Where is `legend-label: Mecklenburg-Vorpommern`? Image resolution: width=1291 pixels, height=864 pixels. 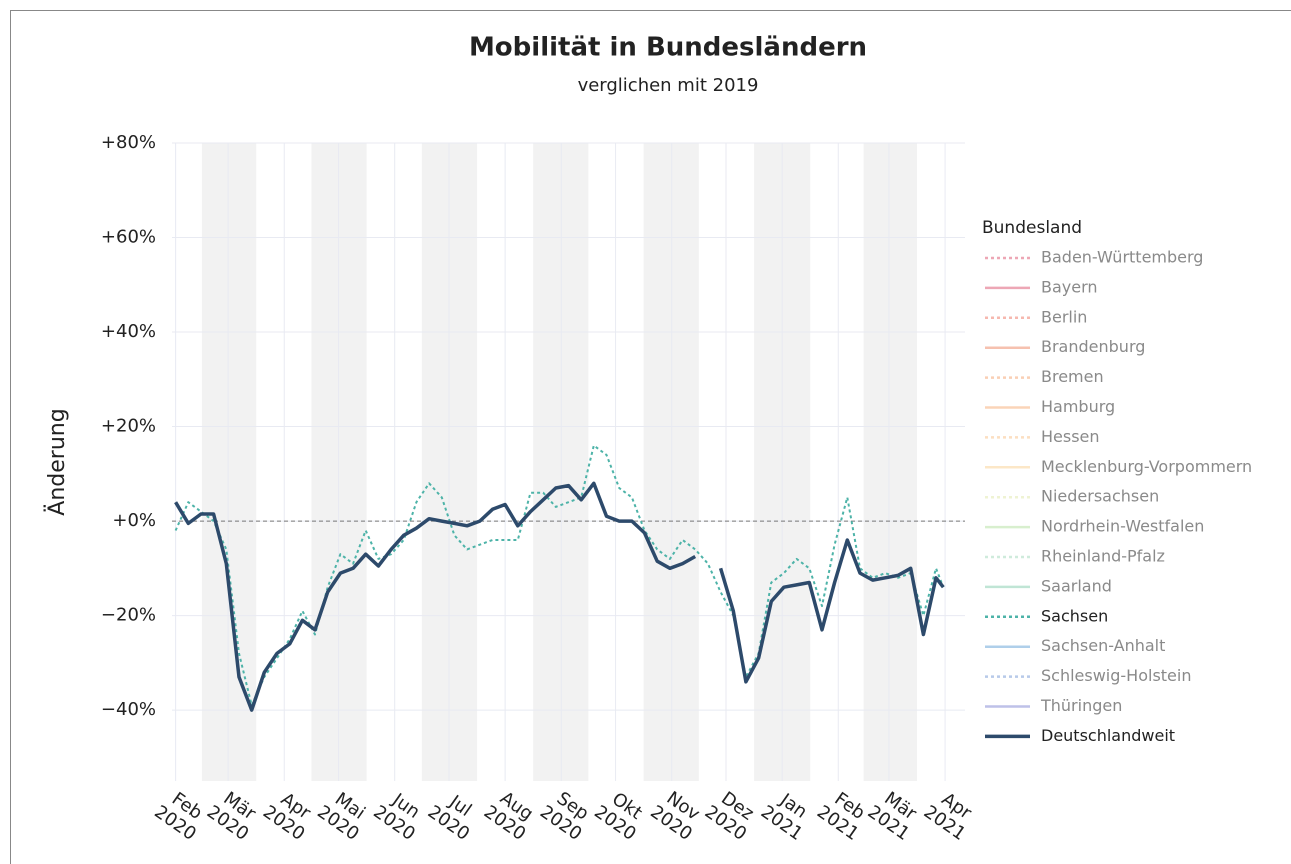 legend-label: Mecklenburg-Vorpommern is located at coordinates (1146, 466).